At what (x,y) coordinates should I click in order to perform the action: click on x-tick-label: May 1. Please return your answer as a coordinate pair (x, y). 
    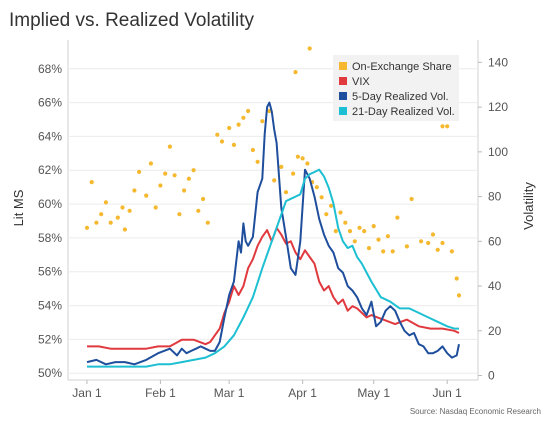
    Looking at the image, I should click on (373, 393).